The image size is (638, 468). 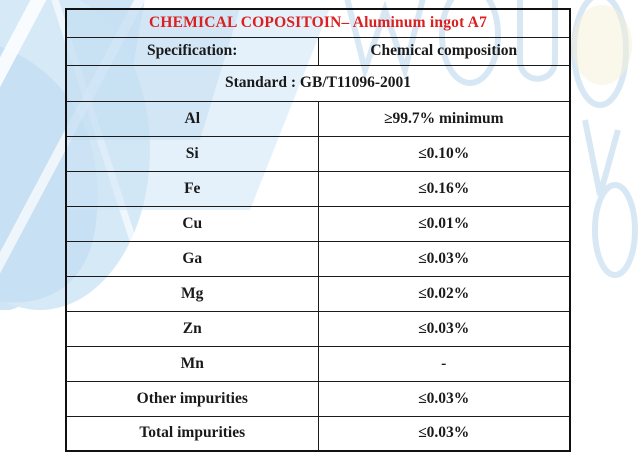 What do you see at coordinates (444, 118) in the screenshot?
I see `value-cell: ≥99.7% minimum` at bounding box center [444, 118].